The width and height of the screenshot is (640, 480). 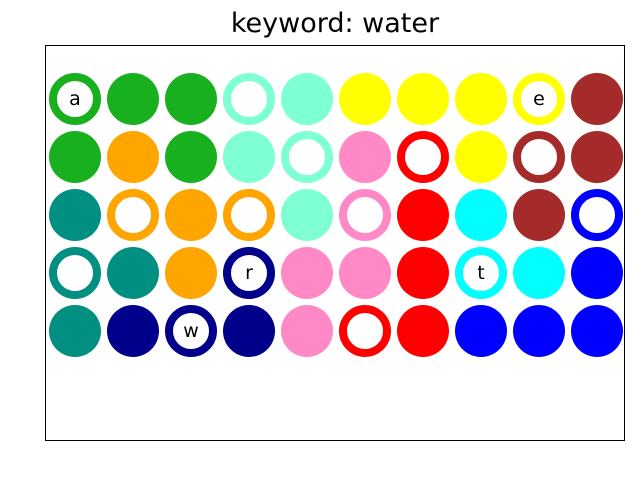 What do you see at coordinates (133, 157) in the screenshot?
I see `grid-cell-r1-c1` at bounding box center [133, 157].